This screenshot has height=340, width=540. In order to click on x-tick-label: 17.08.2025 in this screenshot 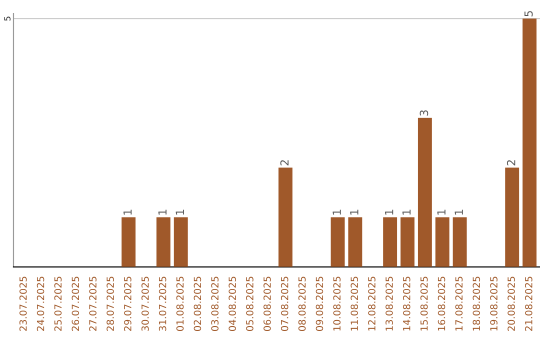, I will do `click(459, 303)`.